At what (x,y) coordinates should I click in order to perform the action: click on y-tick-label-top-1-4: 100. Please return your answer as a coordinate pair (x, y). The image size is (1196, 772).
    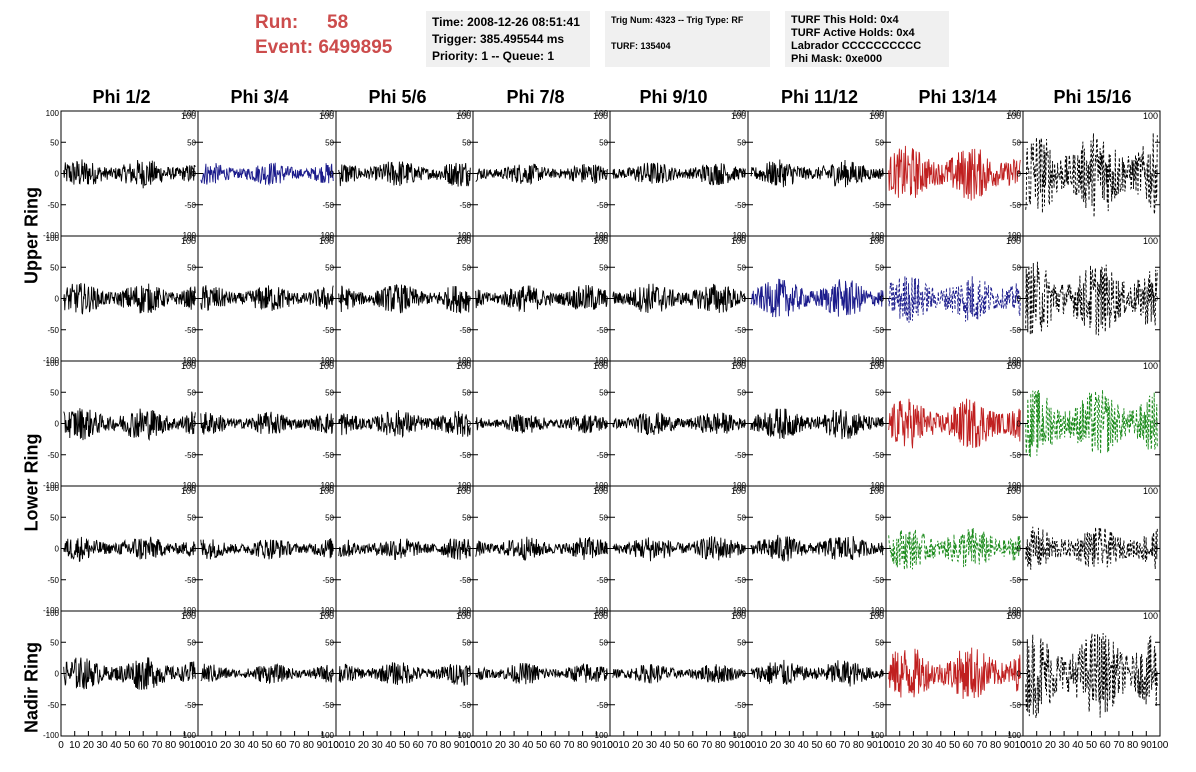
    Looking at the image, I should click on (602, 238).